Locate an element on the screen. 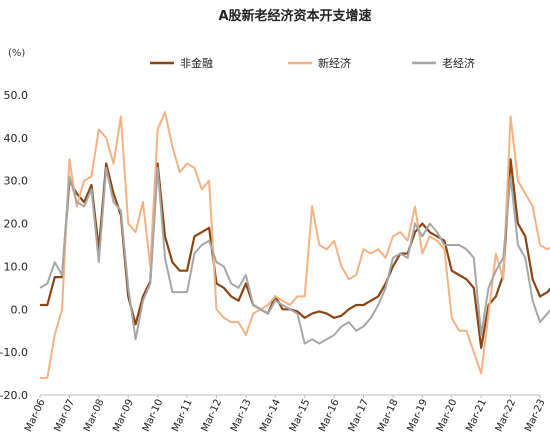  x-tick-label: Mar-08 is located at coordinates (94, 416).